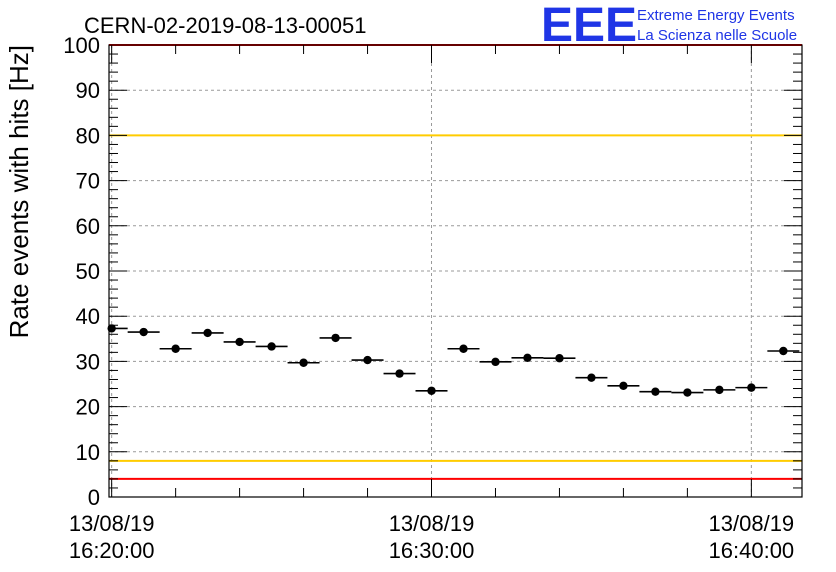 The image size is (836, 572). What do you see at coordinates (716, 15) in the screenshot?
I see `logo-line-1: Extreme Energy Events` at bounding box center [716, 15].